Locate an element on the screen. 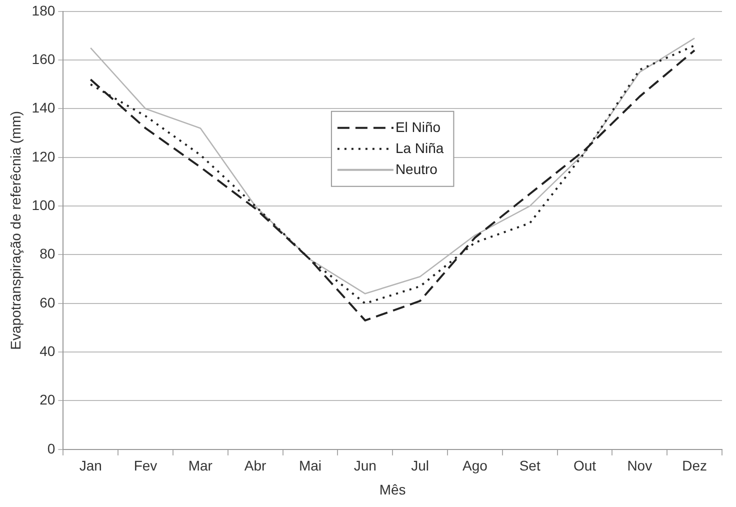 This screenshot has width=736, height=507. y-tick-label: 160 is located at coordinates (44, 58).